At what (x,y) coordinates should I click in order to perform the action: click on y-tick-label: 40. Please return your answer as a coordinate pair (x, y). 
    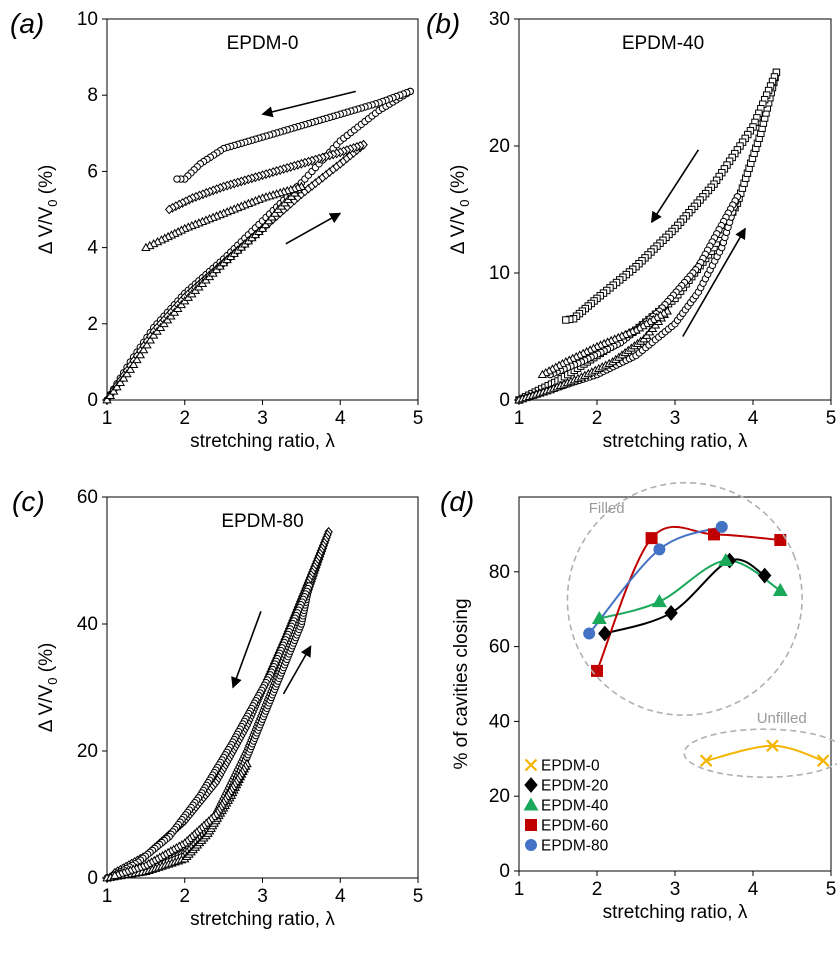
    Looking at the image, I should click on (87, 624).